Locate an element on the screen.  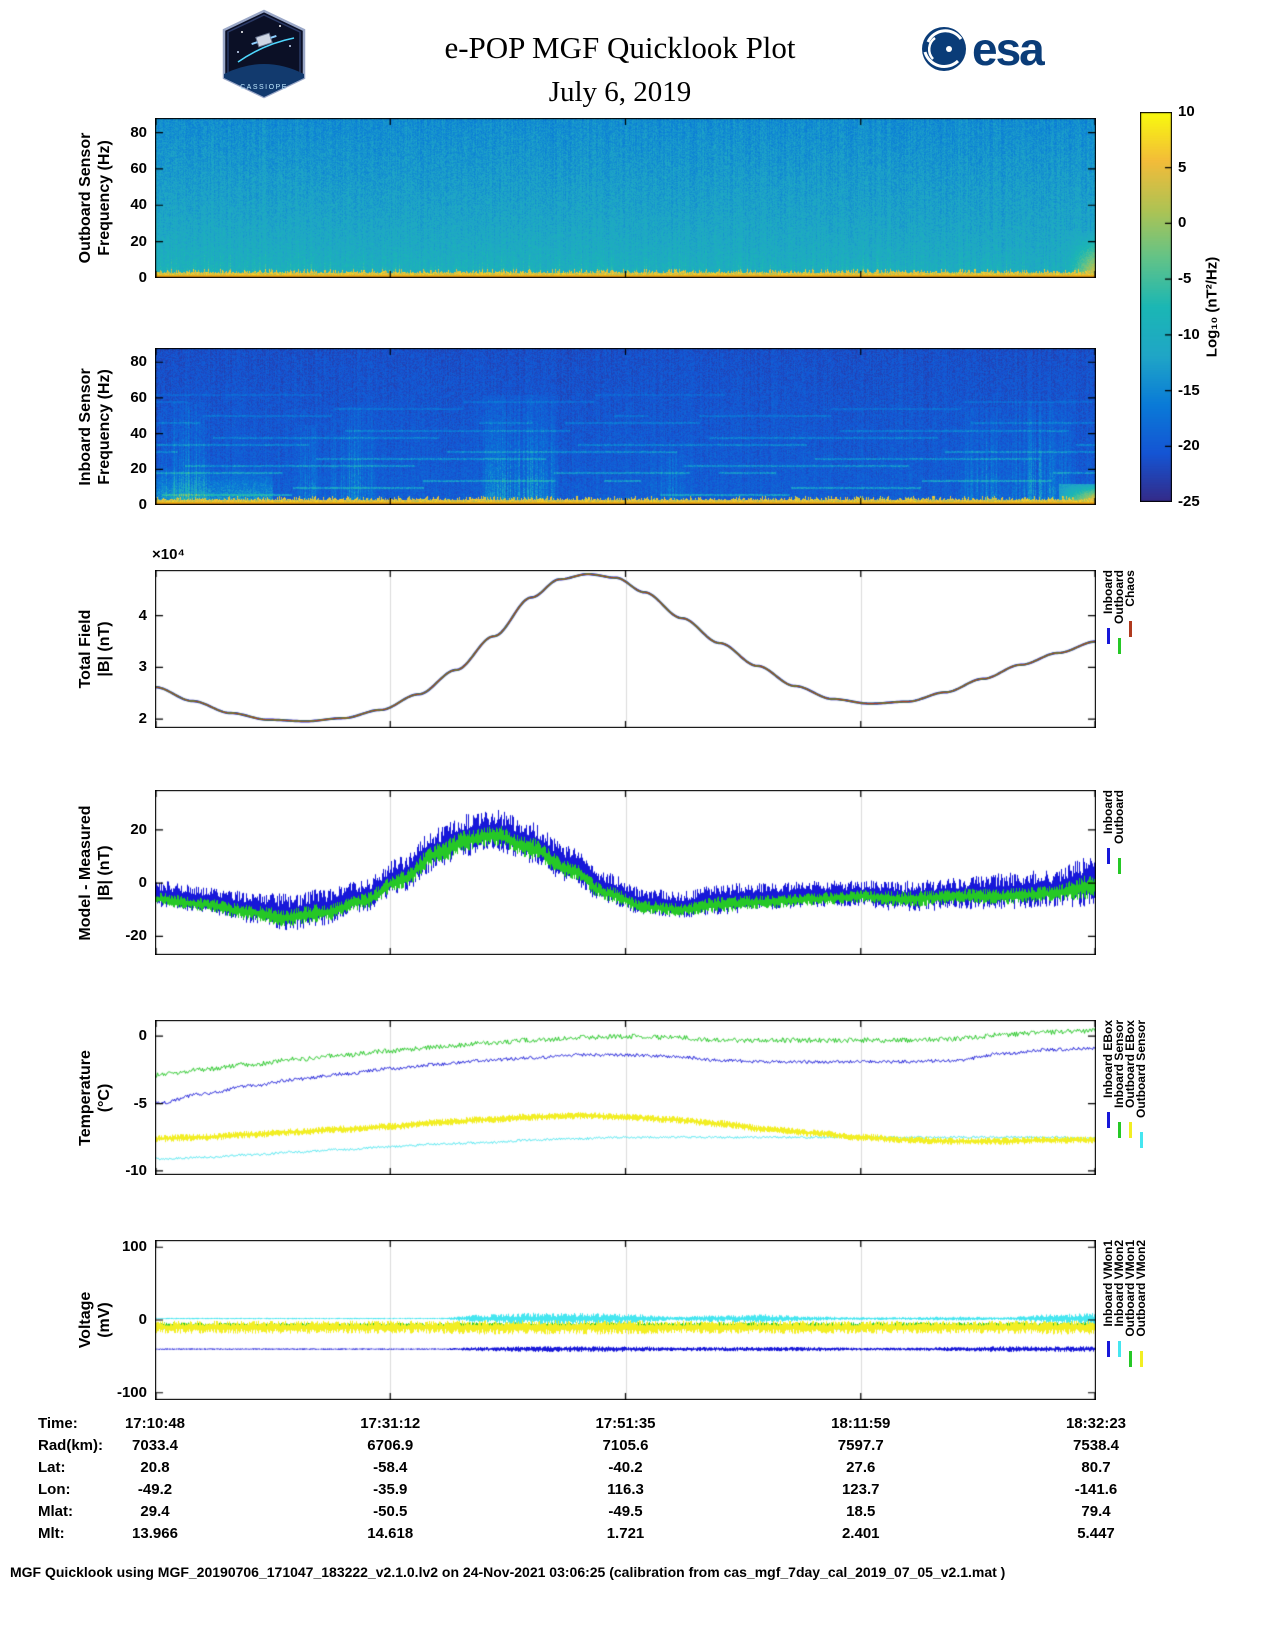
ephemeris-value: 18:11:59 is located at coordinates (861, 1423).